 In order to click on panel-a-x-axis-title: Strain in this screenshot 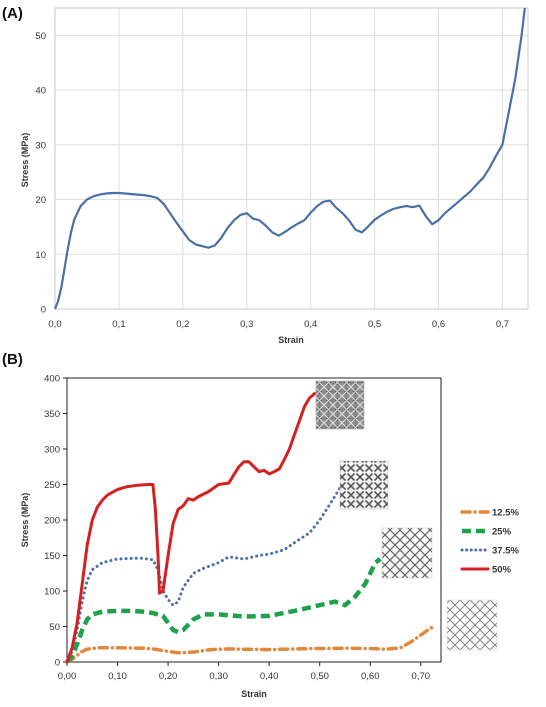, I will do `click(291, 340)`.